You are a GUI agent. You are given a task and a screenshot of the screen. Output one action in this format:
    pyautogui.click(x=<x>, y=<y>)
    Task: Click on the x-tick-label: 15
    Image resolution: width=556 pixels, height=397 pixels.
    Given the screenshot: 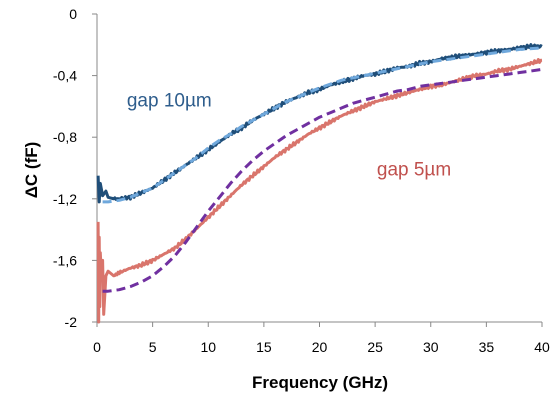 What is the action you would take?
    pyautogui.click(x=264, y=347)
    